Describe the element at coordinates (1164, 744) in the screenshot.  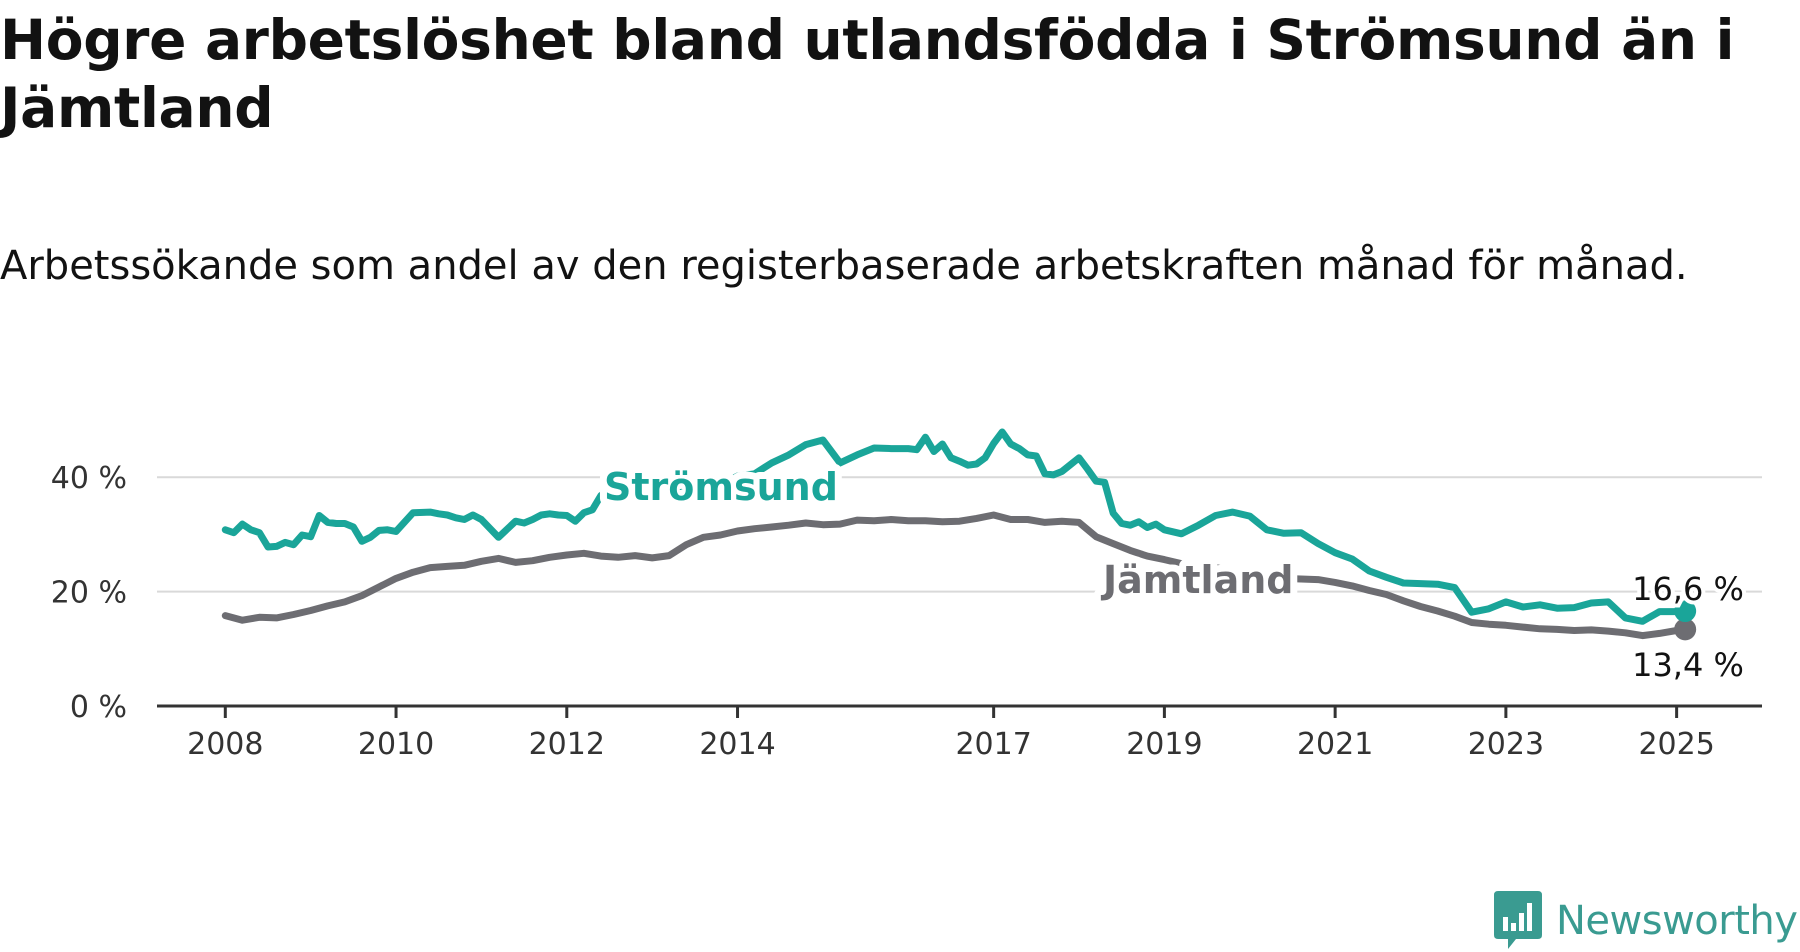
I see `x-tick-label: 2019` at that location.